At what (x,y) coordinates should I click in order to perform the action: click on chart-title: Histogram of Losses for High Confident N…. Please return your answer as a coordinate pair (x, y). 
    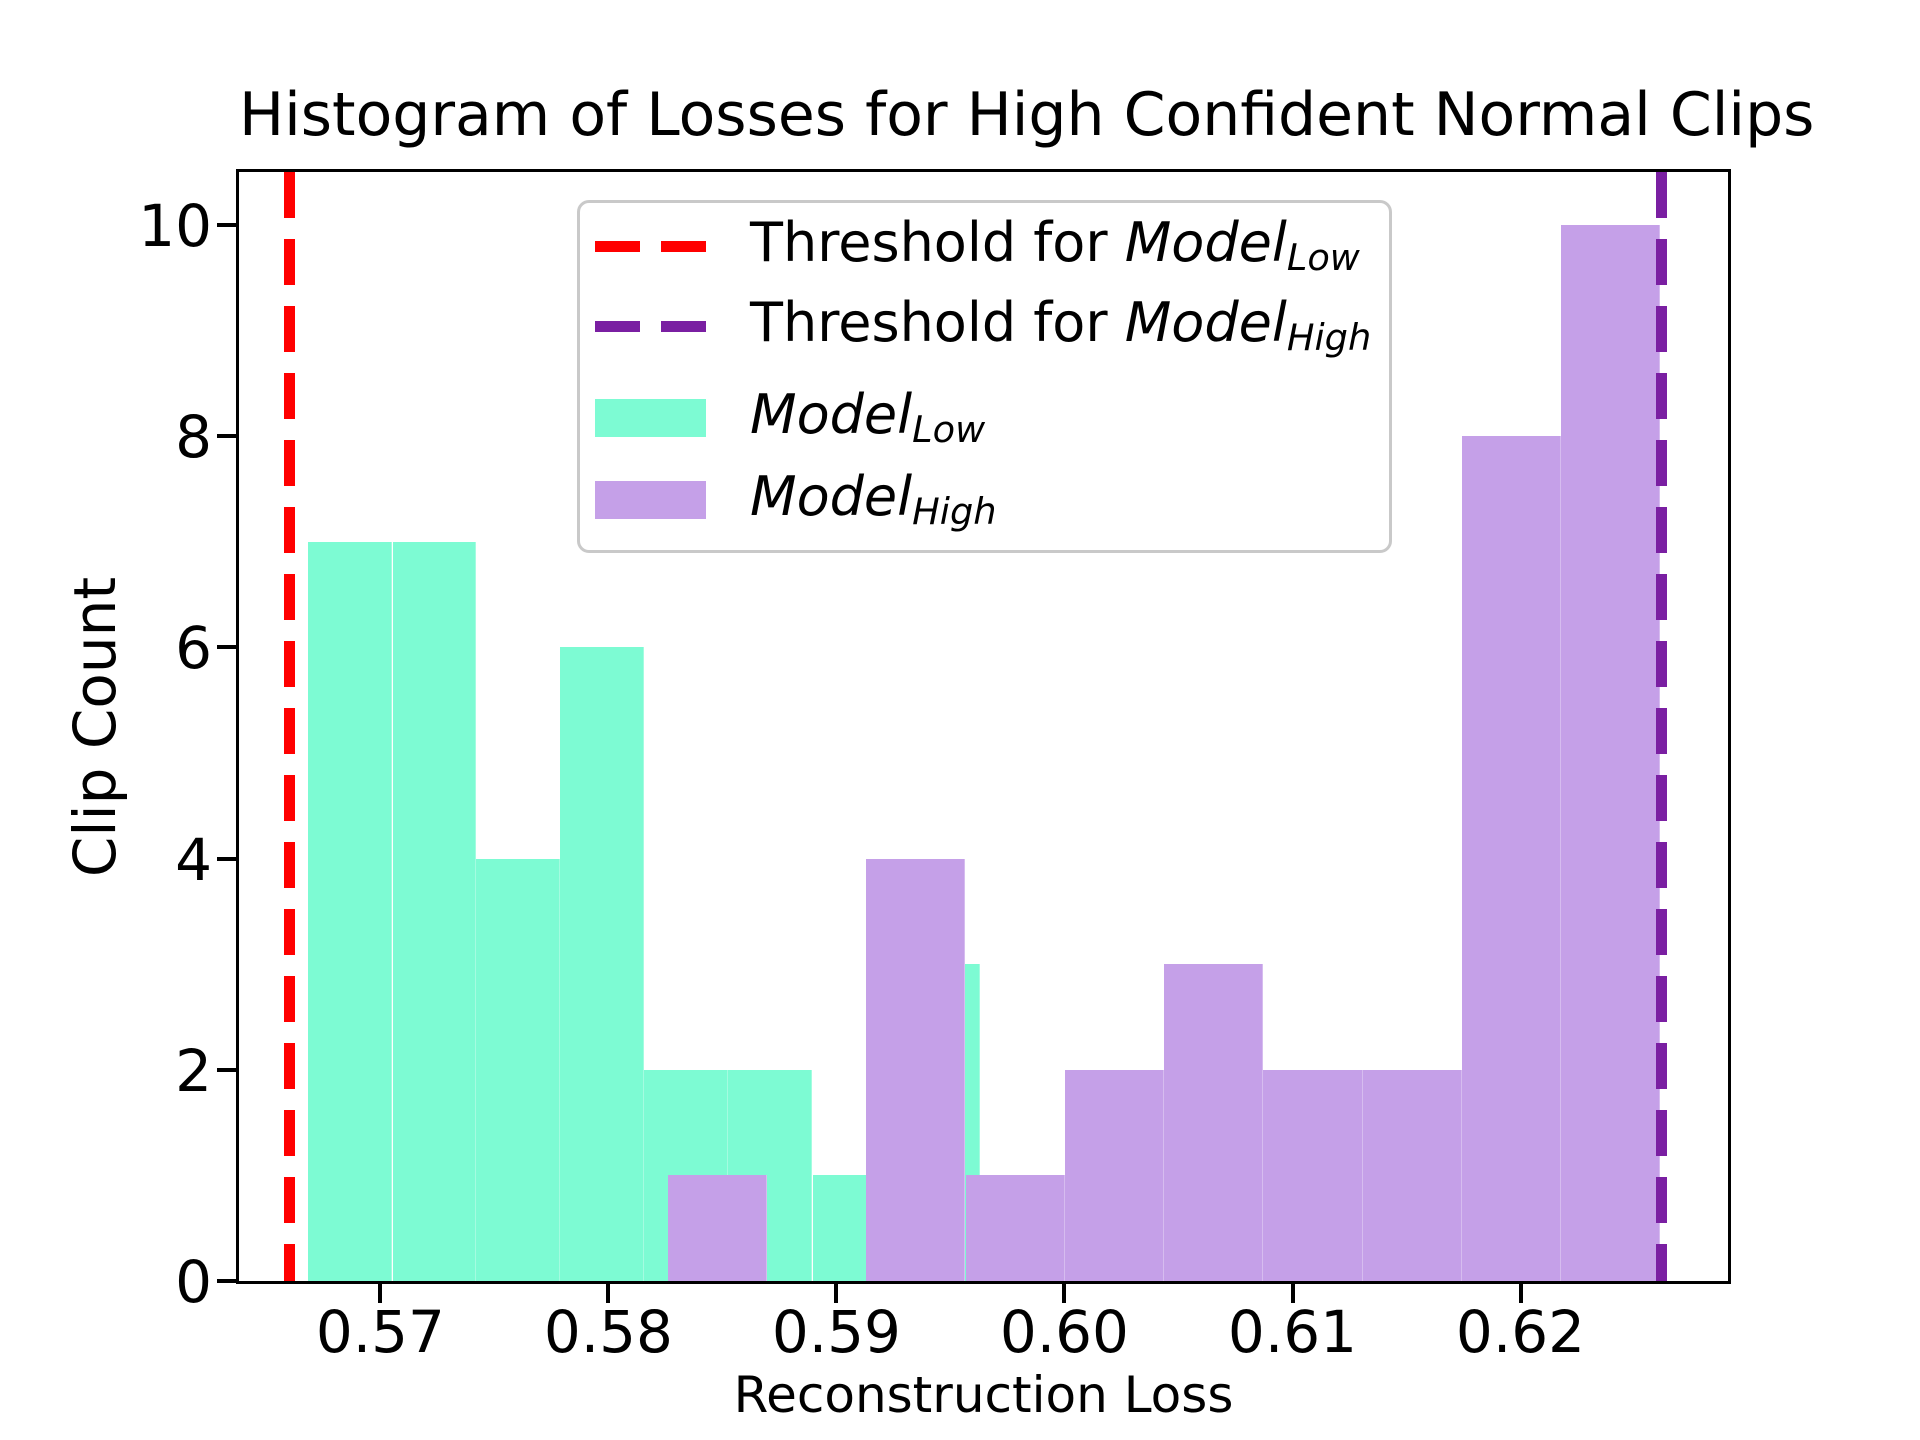
    Looking at the image, I should click on (1027, 115).